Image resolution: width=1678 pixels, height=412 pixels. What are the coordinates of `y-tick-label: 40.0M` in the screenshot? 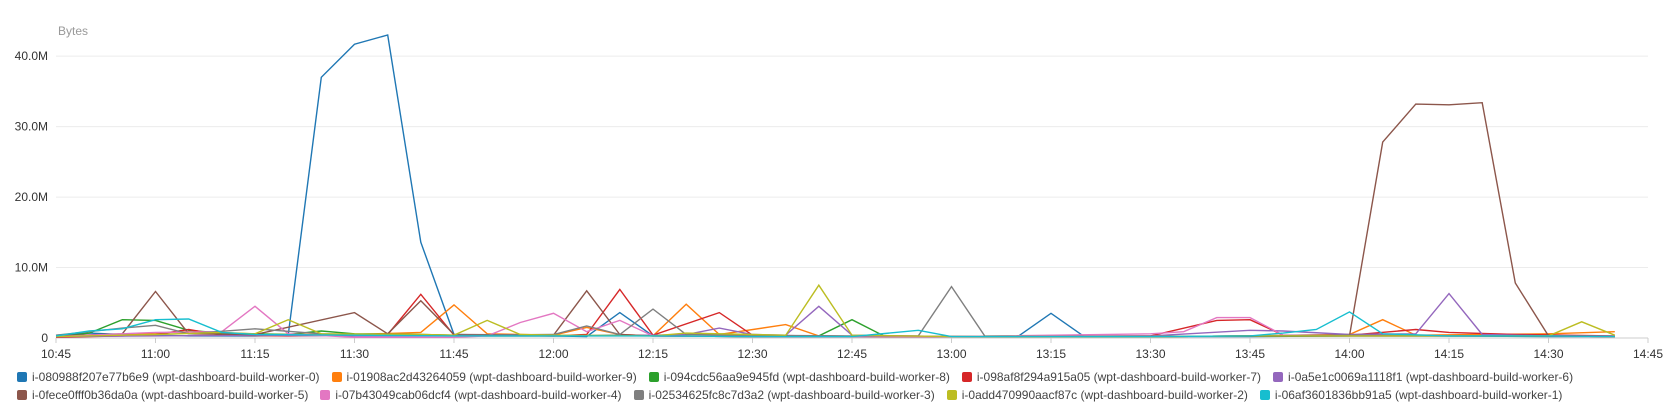 It's located at (31, 56).